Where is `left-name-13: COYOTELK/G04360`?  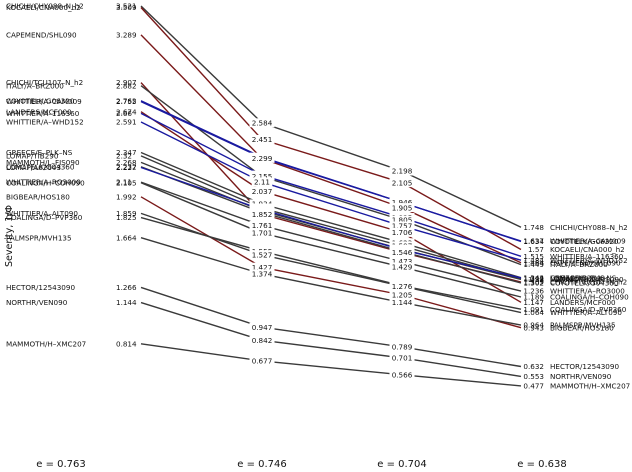
left-name-13: COYOTELK/G04360 is located at coordinates (40, 166).